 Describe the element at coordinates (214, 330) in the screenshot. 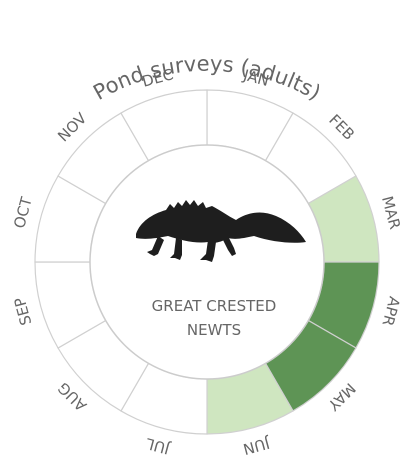

I see `center-label: NEWTS` at that location.